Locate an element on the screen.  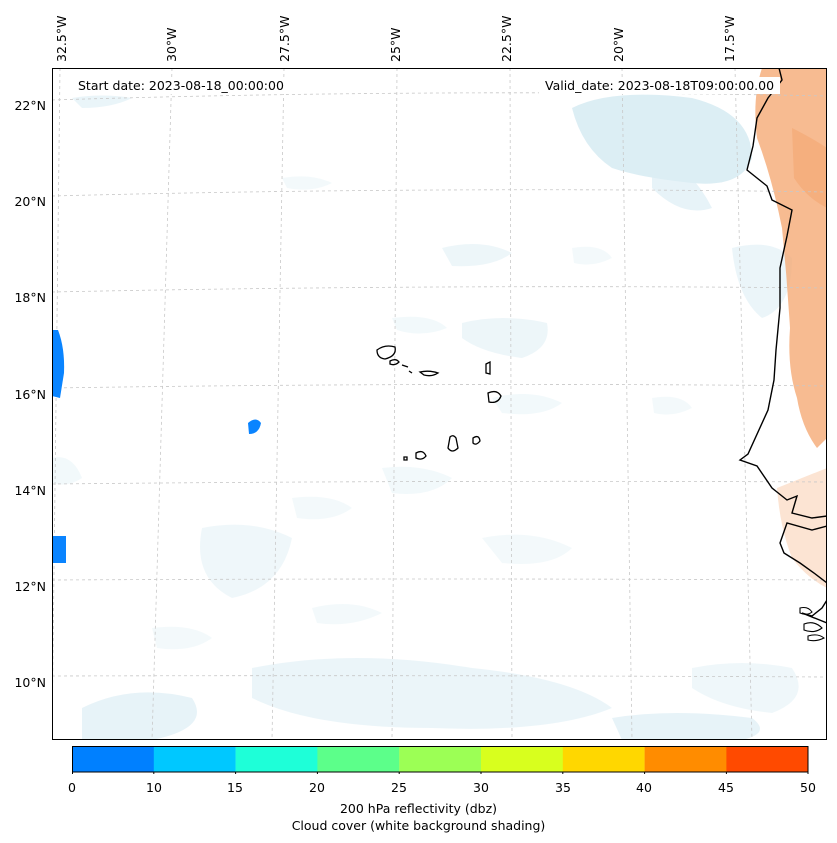
colorbar-label-reflectivity: 200 hPa reflectivity (dbz) is located at coordinates (418, 808).